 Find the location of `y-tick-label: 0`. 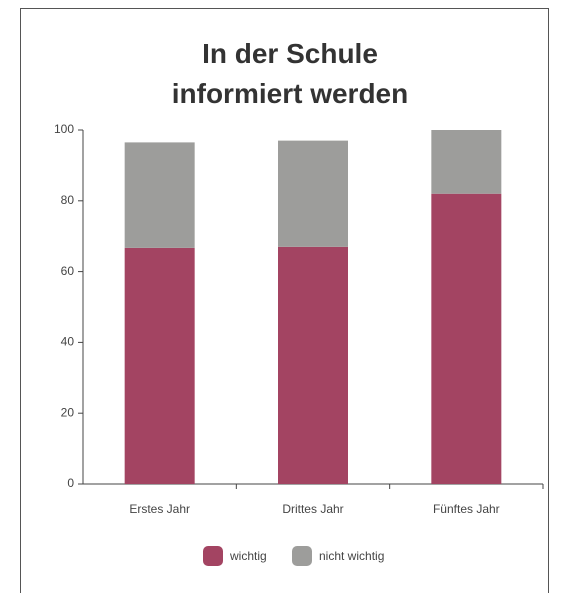

y-tick-label: 0 is located at coordinates (70, 483).